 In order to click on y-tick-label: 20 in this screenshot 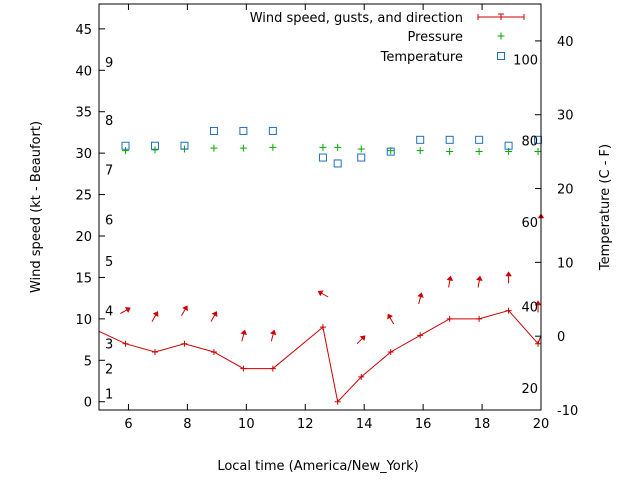, I will do `click(83, 237)`.